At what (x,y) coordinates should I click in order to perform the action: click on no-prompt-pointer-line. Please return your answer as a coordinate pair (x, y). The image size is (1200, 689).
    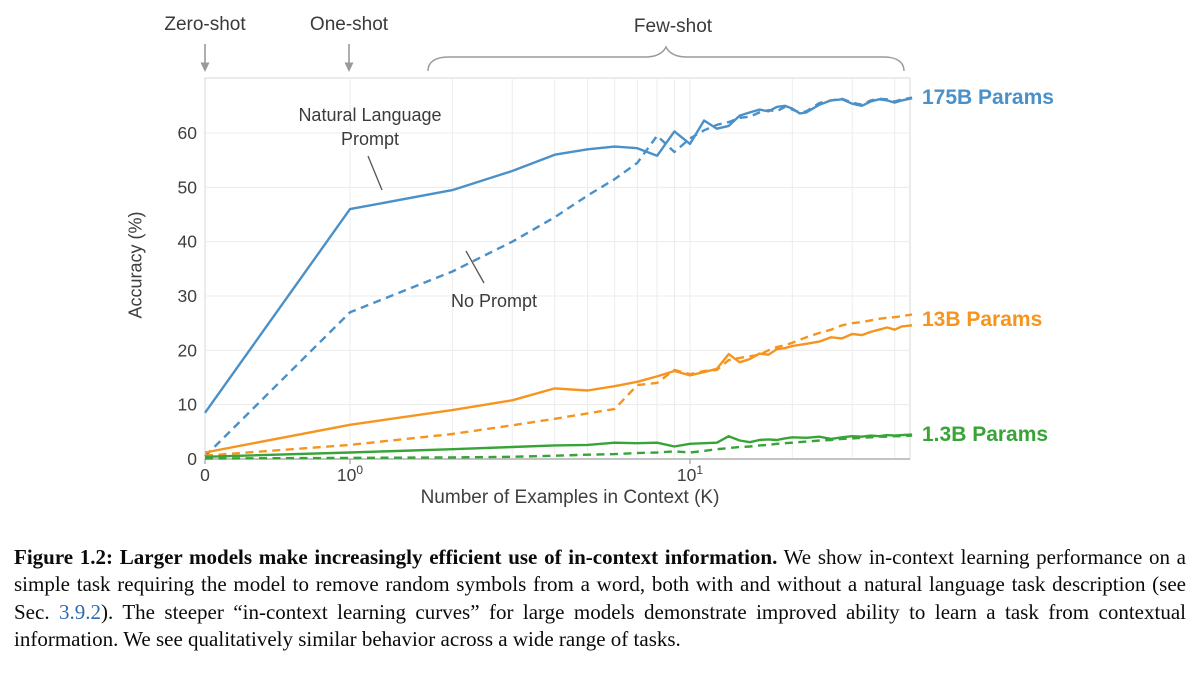
    Looking at the image, I should click on (475, 267).